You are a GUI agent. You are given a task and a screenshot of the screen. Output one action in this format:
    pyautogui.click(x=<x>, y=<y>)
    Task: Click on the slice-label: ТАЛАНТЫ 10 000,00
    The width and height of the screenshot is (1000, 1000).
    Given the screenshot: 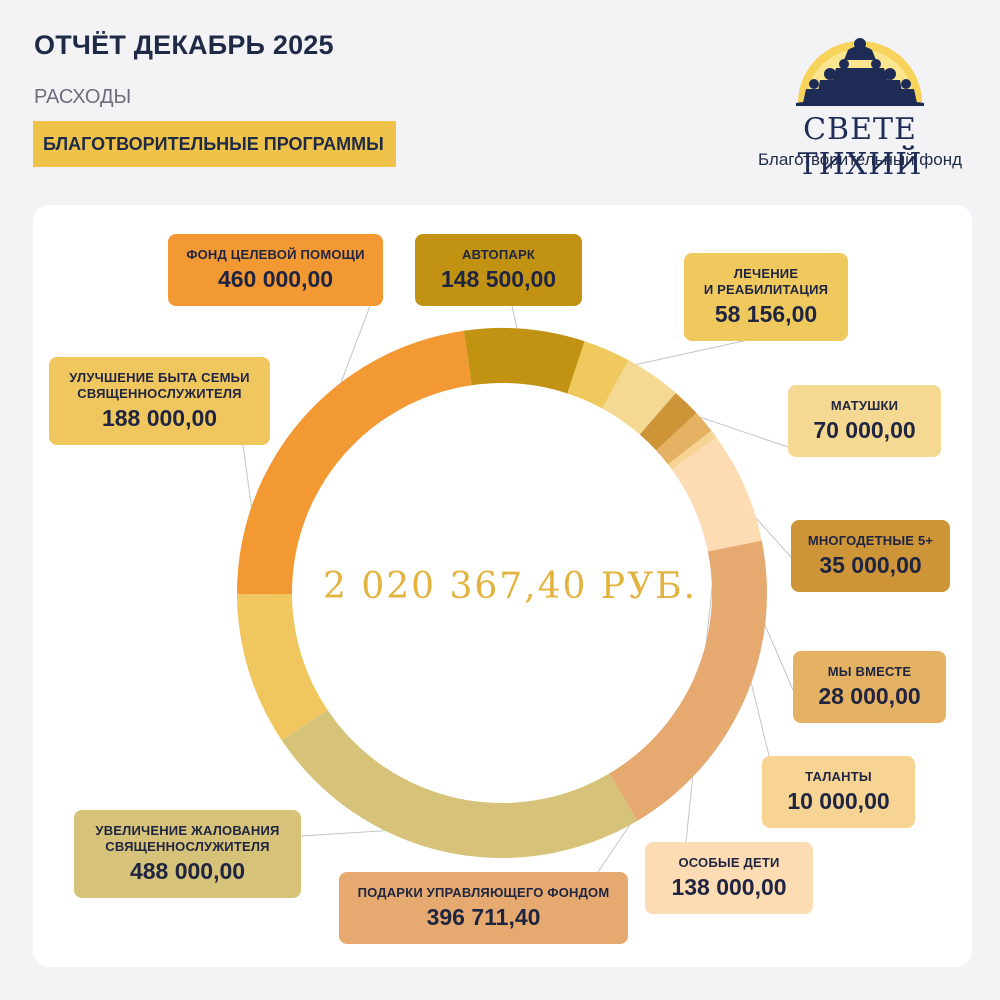 What is the action you would take?
    pyautogui.click(x=838, y=792)
    